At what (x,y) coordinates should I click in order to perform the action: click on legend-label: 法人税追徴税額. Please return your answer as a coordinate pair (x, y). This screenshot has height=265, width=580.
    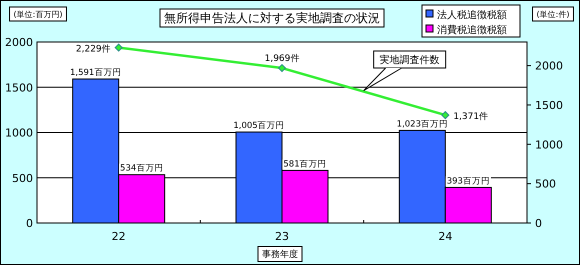
    Looking at the image, I should click on (472, 15).